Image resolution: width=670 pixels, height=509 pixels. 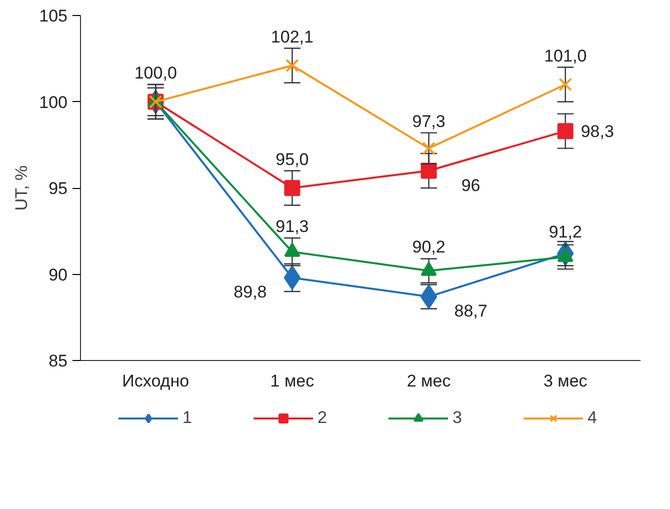 What do you see at coordinates (292, 381) in the screenshot?
I see `x-tick-label: 1 мес` at bounding box center [292, 381].